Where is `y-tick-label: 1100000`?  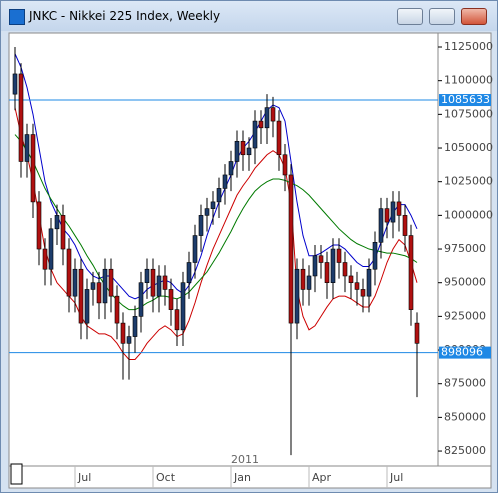
y-tick-label: 1100000 is located at coordinates (468, 80).